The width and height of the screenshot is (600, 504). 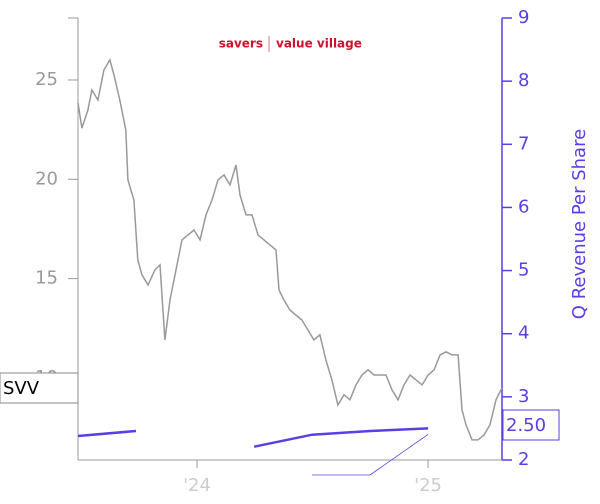 What do you see at coordinates (523, 333) in the screenshot?
I see `y2-tick-label: 4` at bounding box center [523, 333].